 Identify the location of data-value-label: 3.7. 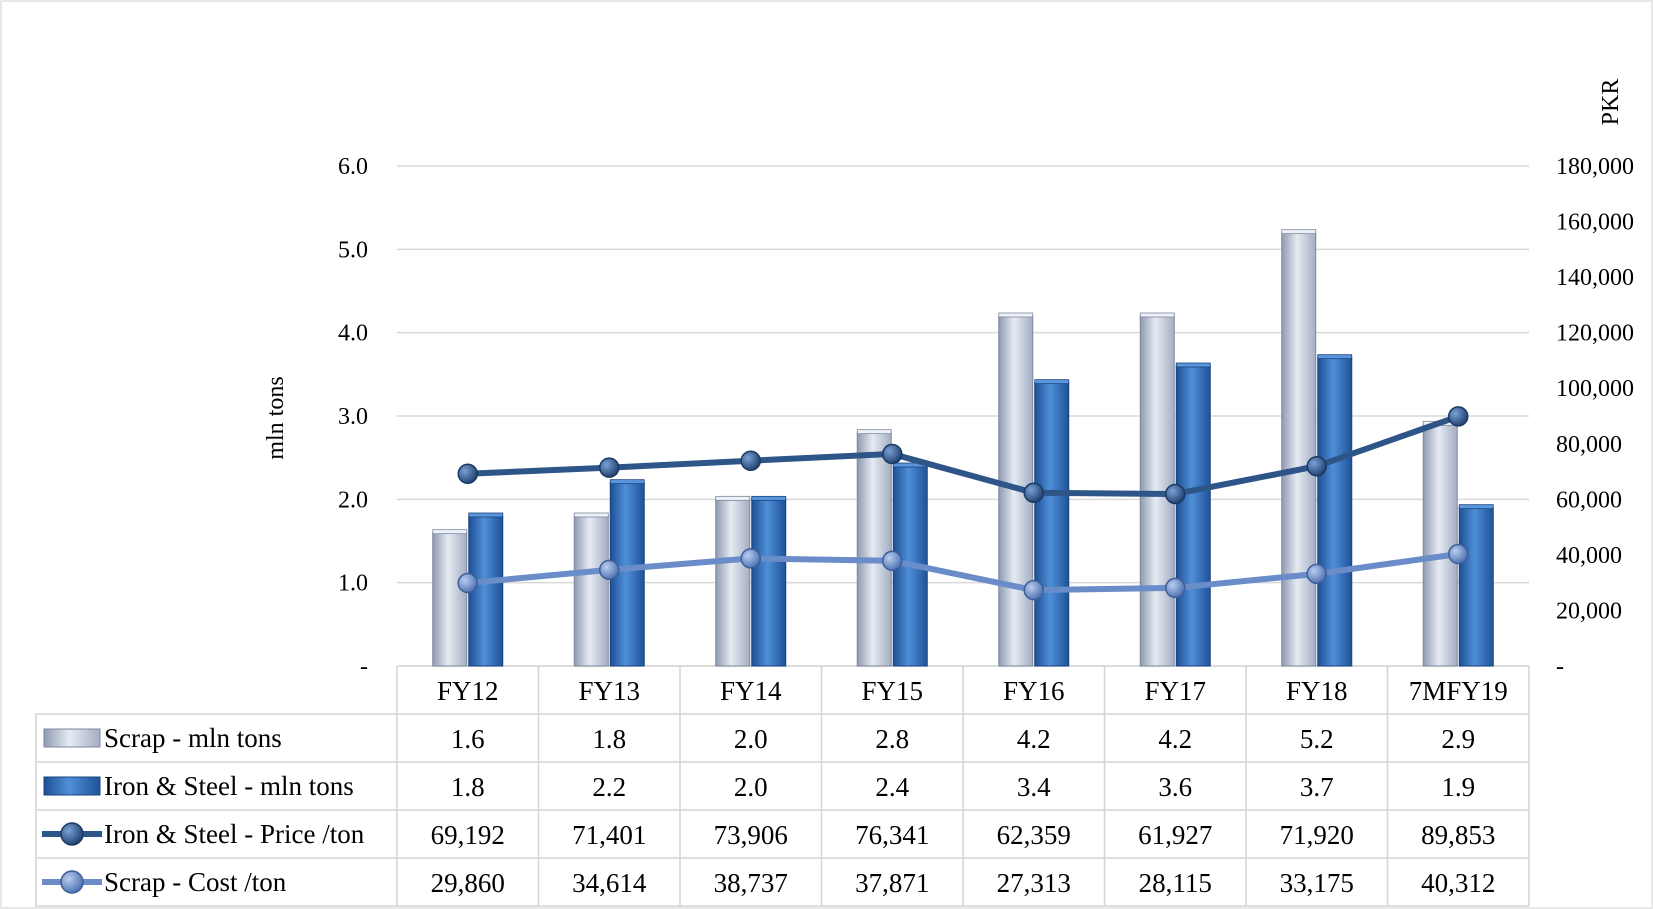
(1317, 787).